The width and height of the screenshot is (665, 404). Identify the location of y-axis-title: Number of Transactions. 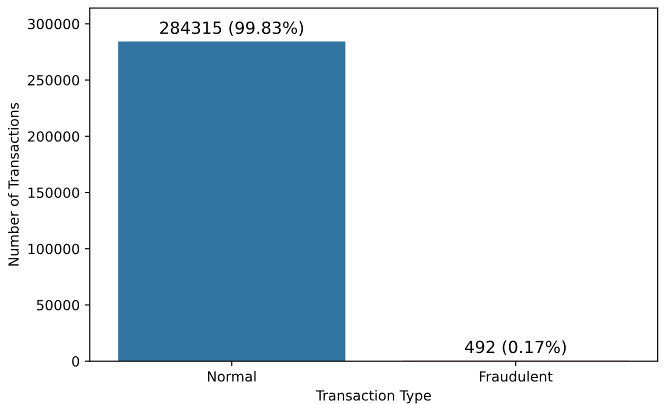
(13, 184).